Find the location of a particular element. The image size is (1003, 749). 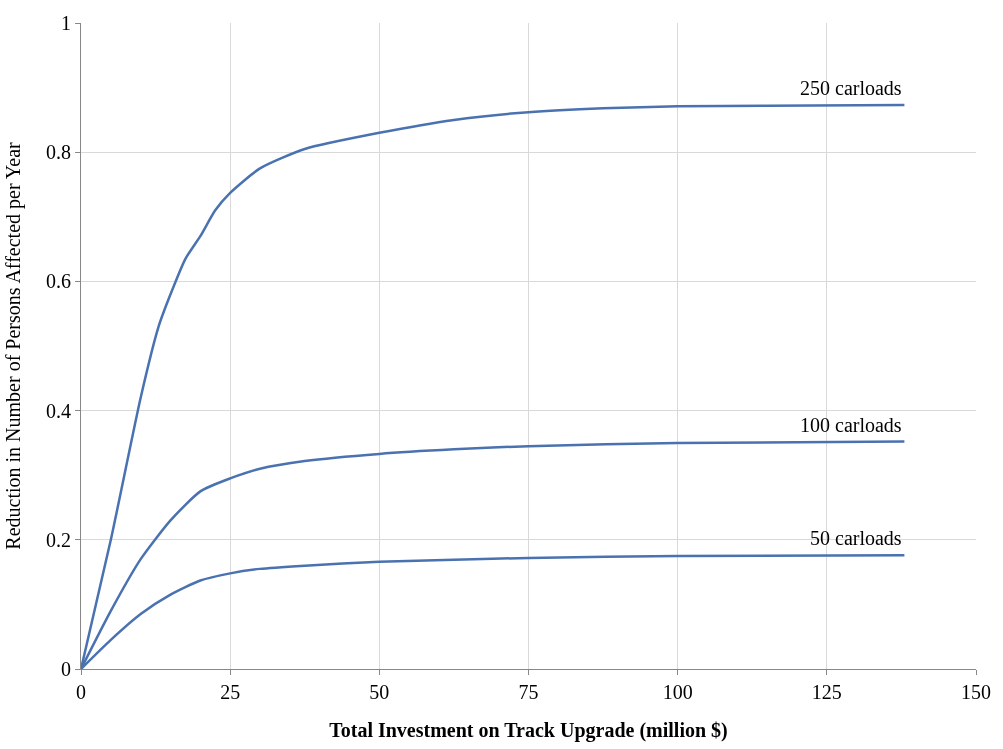

y-tick-label: 0.8 is located at coordinates (58, 152).